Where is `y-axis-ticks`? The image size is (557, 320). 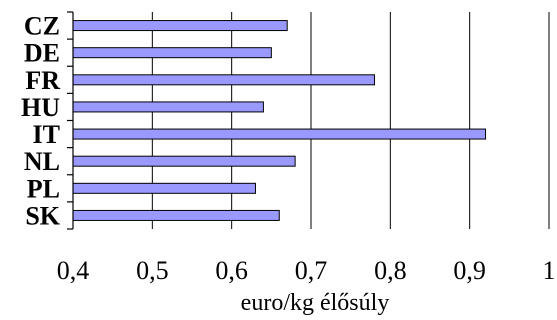
y-axis-ticks is located at coordinates (70, 120).